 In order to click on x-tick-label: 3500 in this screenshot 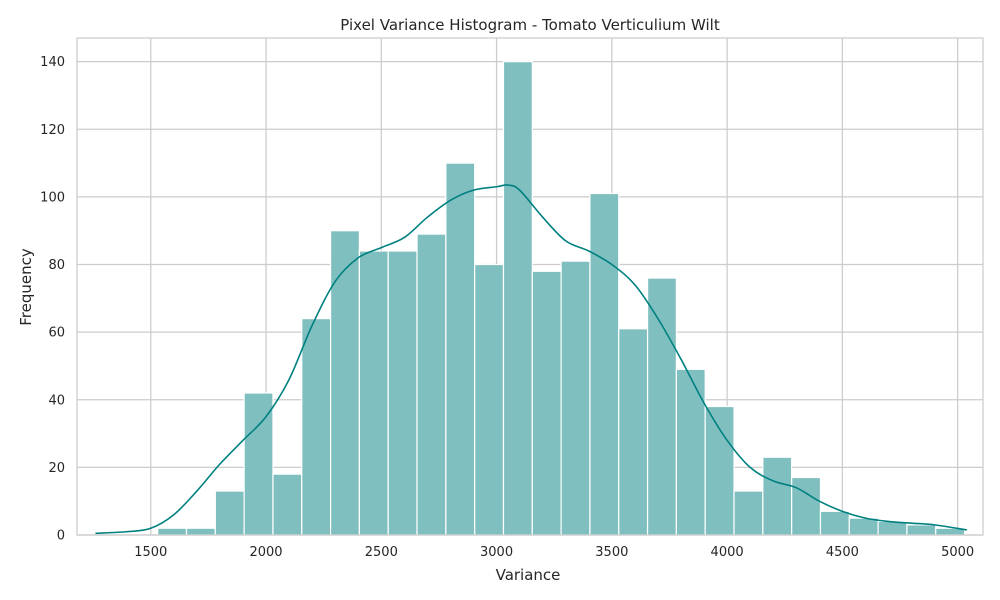, I will do `click(611, 552)`.